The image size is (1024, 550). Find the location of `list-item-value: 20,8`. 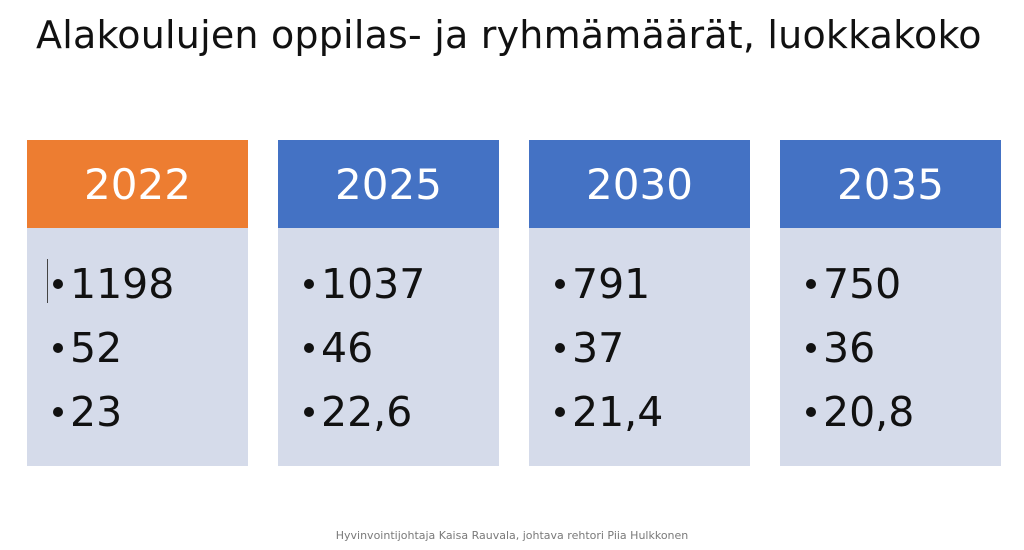

list-item-value: 20,8 is located at coordinates (869, 412).